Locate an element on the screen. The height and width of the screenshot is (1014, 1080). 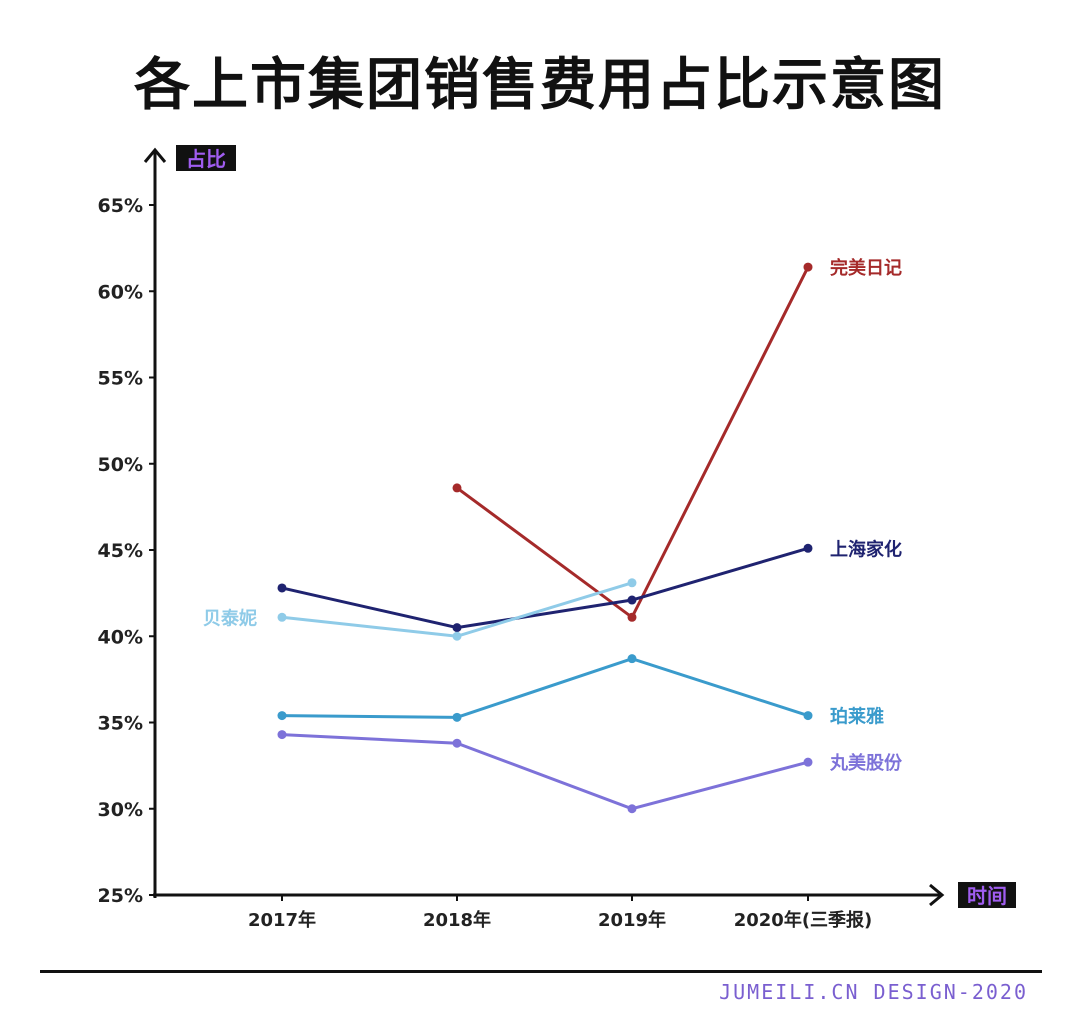
y-tick-label: 45% is located at coordinates (120, 551).